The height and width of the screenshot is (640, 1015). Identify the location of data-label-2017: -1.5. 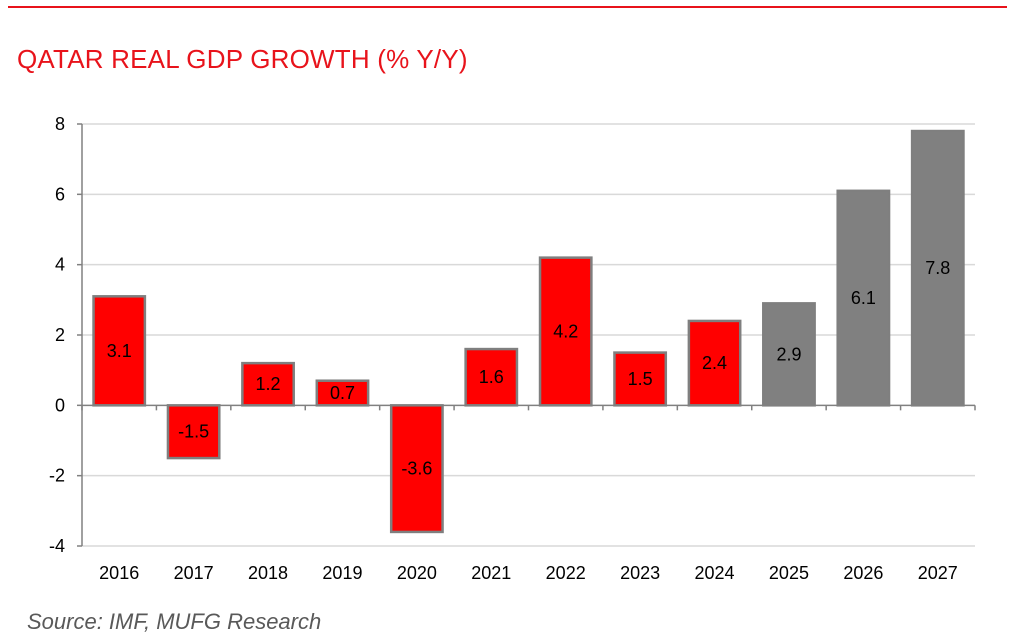
(193, 432).